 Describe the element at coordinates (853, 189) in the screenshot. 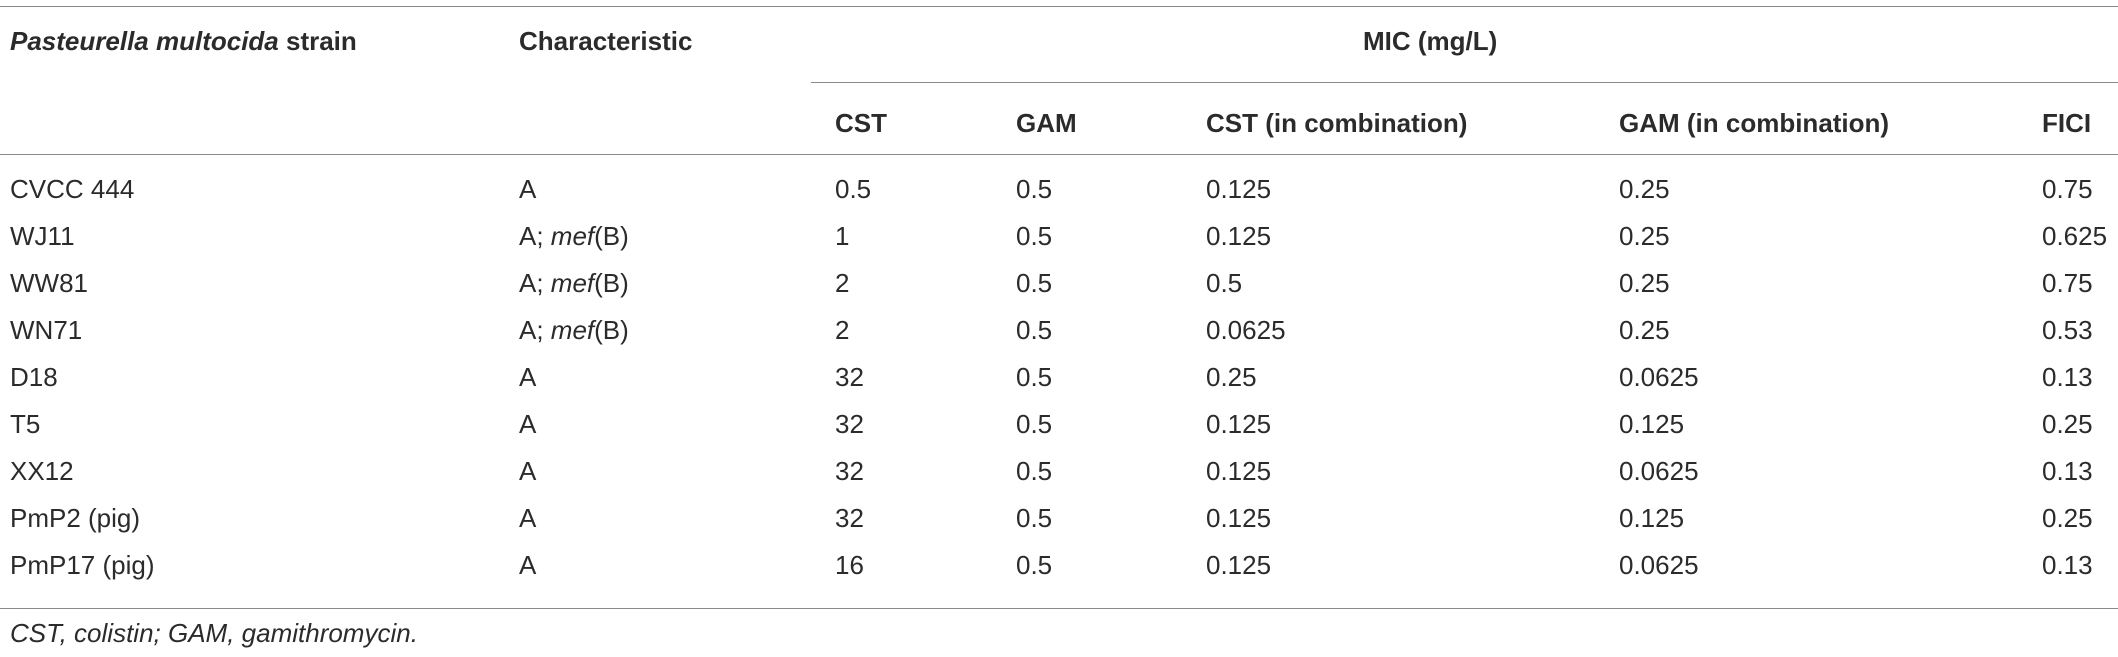

I see `cst-cell: 0.5` at that location.